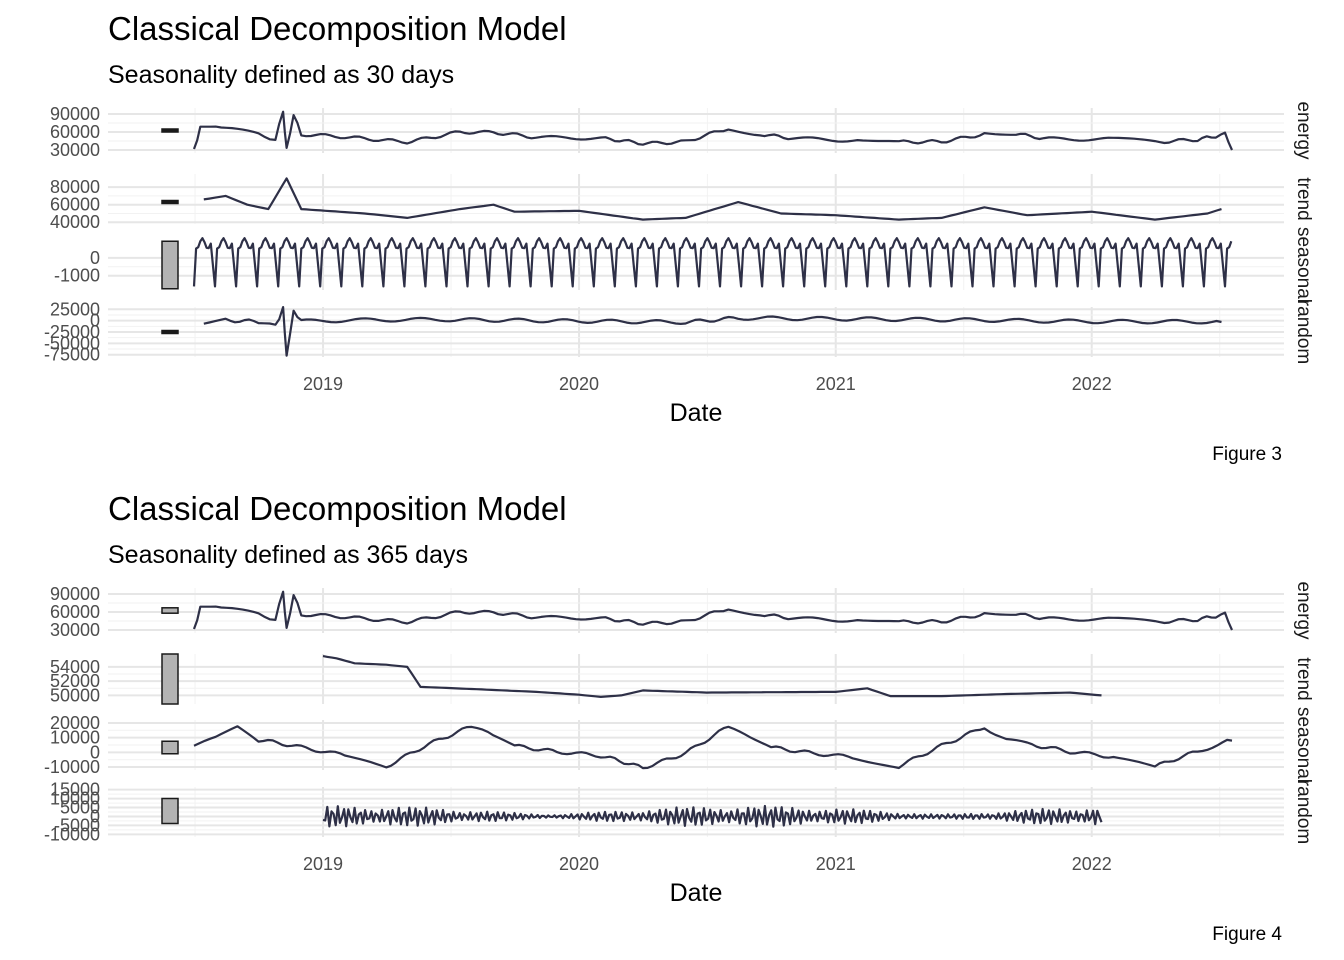 This screenshot has height=960, width=1344. Describe the element at coordinates (75, 667) in the screenshot. I see `y-tick-label: 54000` at that location.